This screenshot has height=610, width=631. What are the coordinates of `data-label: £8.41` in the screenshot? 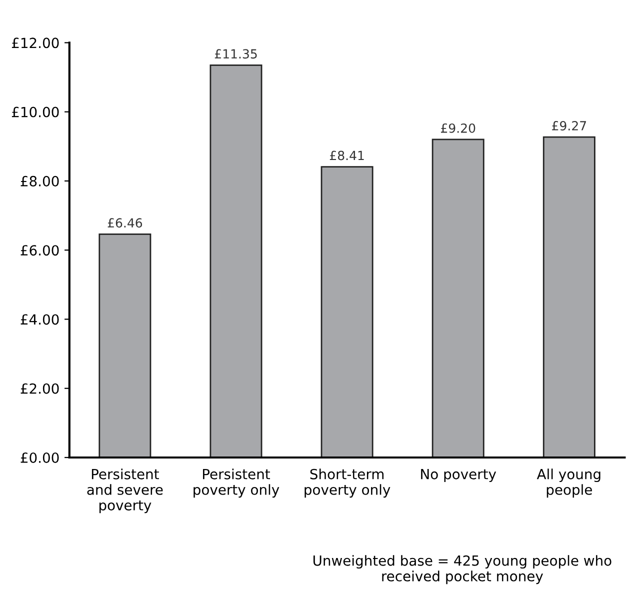 It's located at (347, 155).